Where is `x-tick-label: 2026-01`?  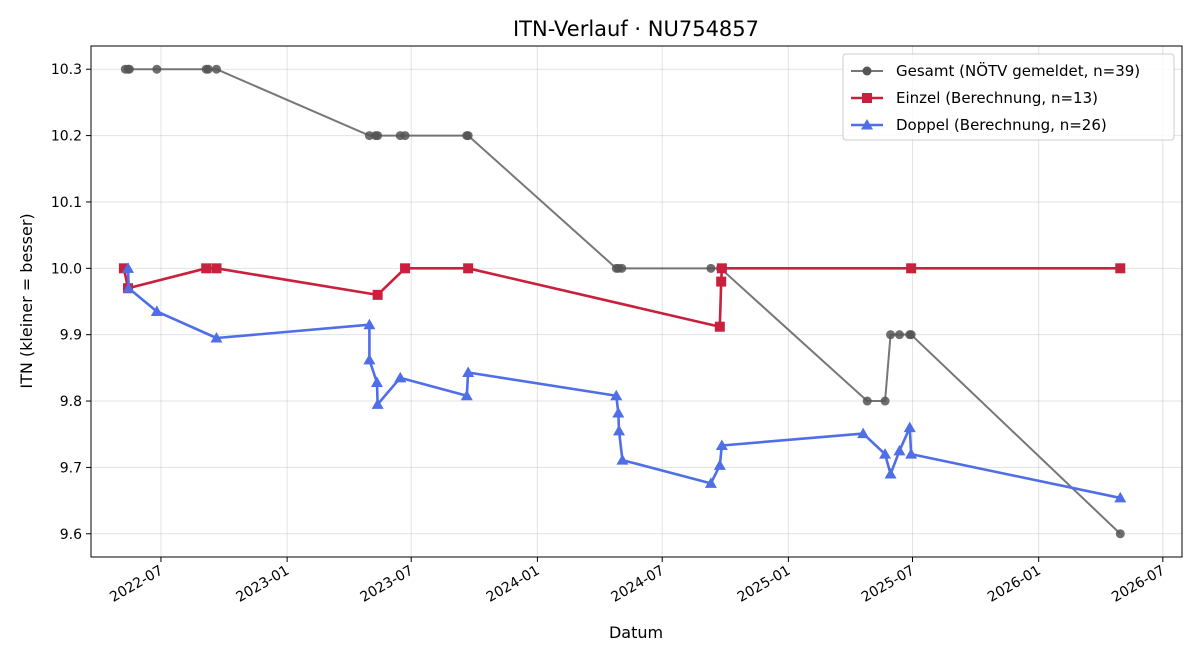 x-tick-label: 2026-01 is located at coordinates (1014, 584).